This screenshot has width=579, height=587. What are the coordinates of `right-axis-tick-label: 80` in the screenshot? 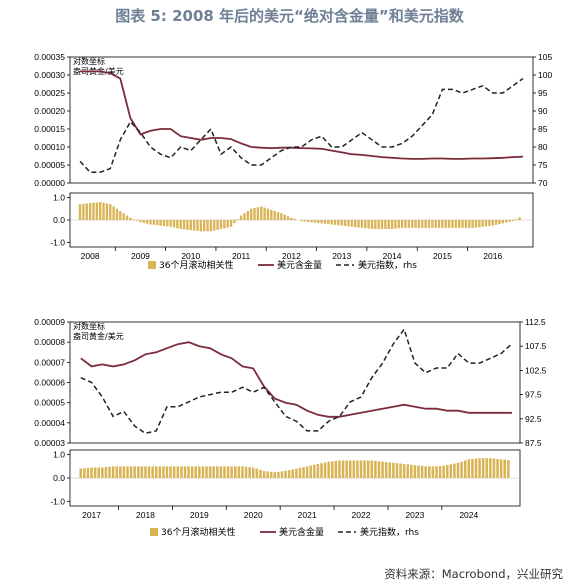 It's located at (543, 147).